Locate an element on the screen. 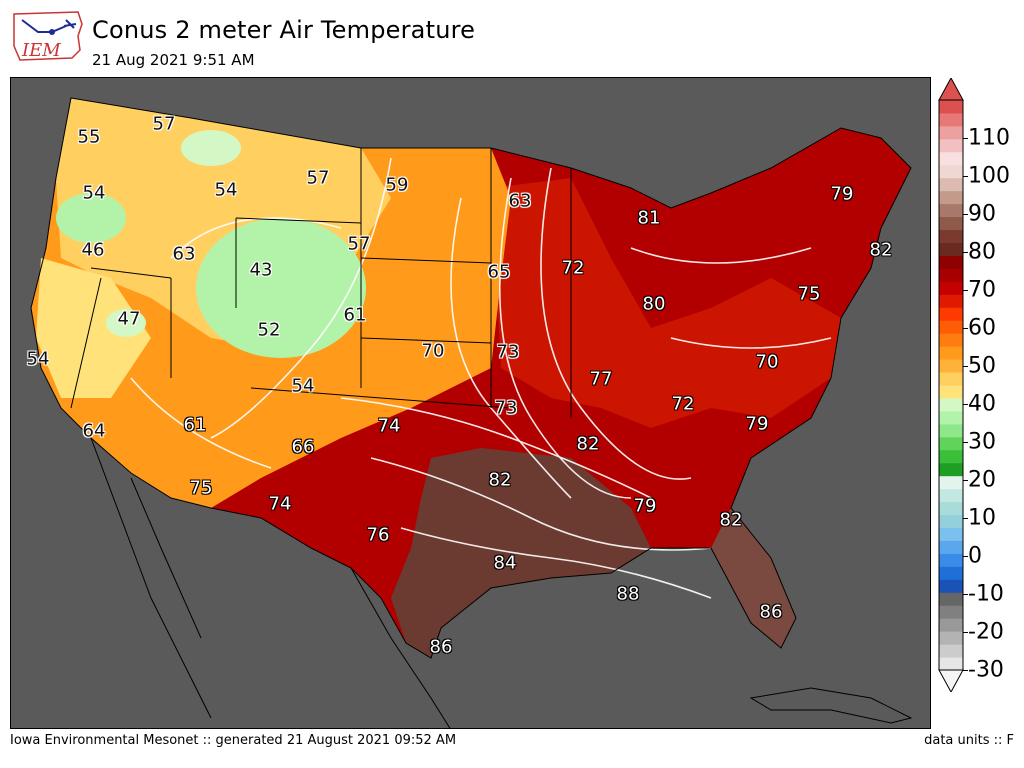 The width and height of the screenshot is (1024, 768). colorbar-tick-label: 30 is located at coordinates (982, 442).